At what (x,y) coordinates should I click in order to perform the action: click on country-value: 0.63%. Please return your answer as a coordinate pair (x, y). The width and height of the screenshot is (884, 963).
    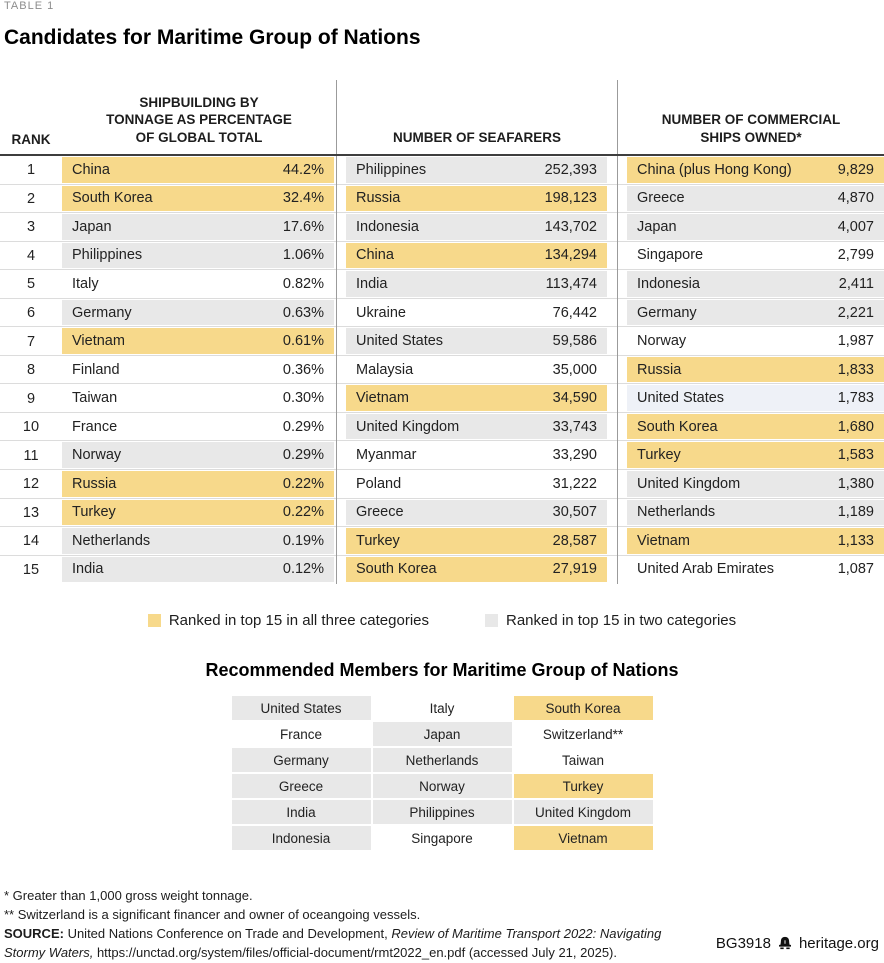
    Looking at the image, I should click on (303, 312).